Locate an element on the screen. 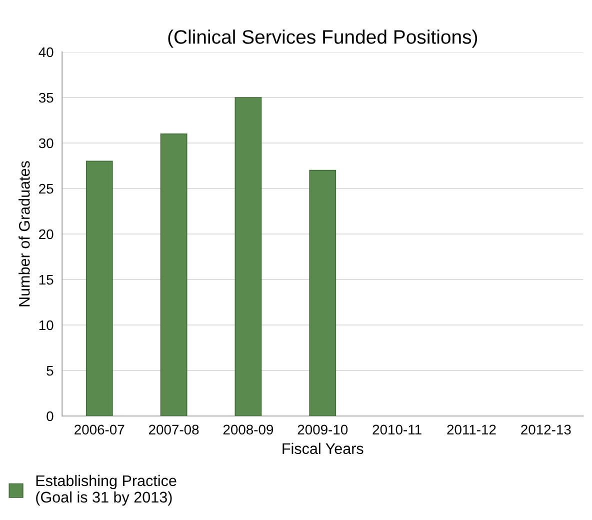 This screenshot has height=520, width=592. x-tick-label: 2006-07 is located at coordinates (99, 429).